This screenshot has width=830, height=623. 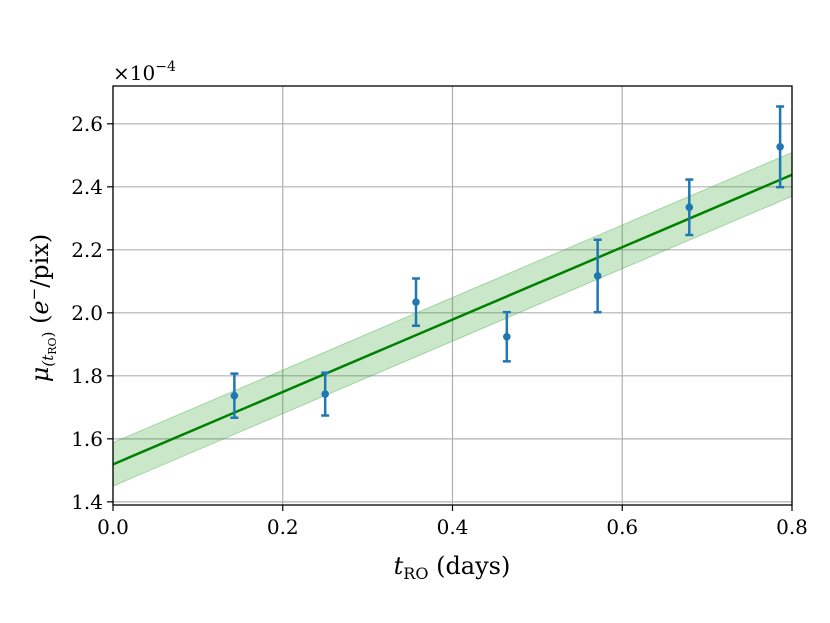 I want to click on y-tick-label-0: 1.4, so click(x=87, y=502).